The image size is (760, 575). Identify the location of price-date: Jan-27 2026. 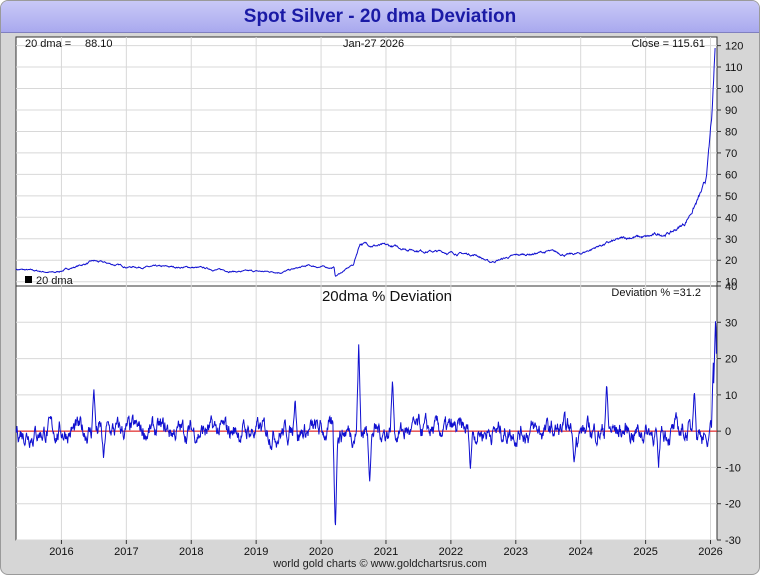
(373, 44).